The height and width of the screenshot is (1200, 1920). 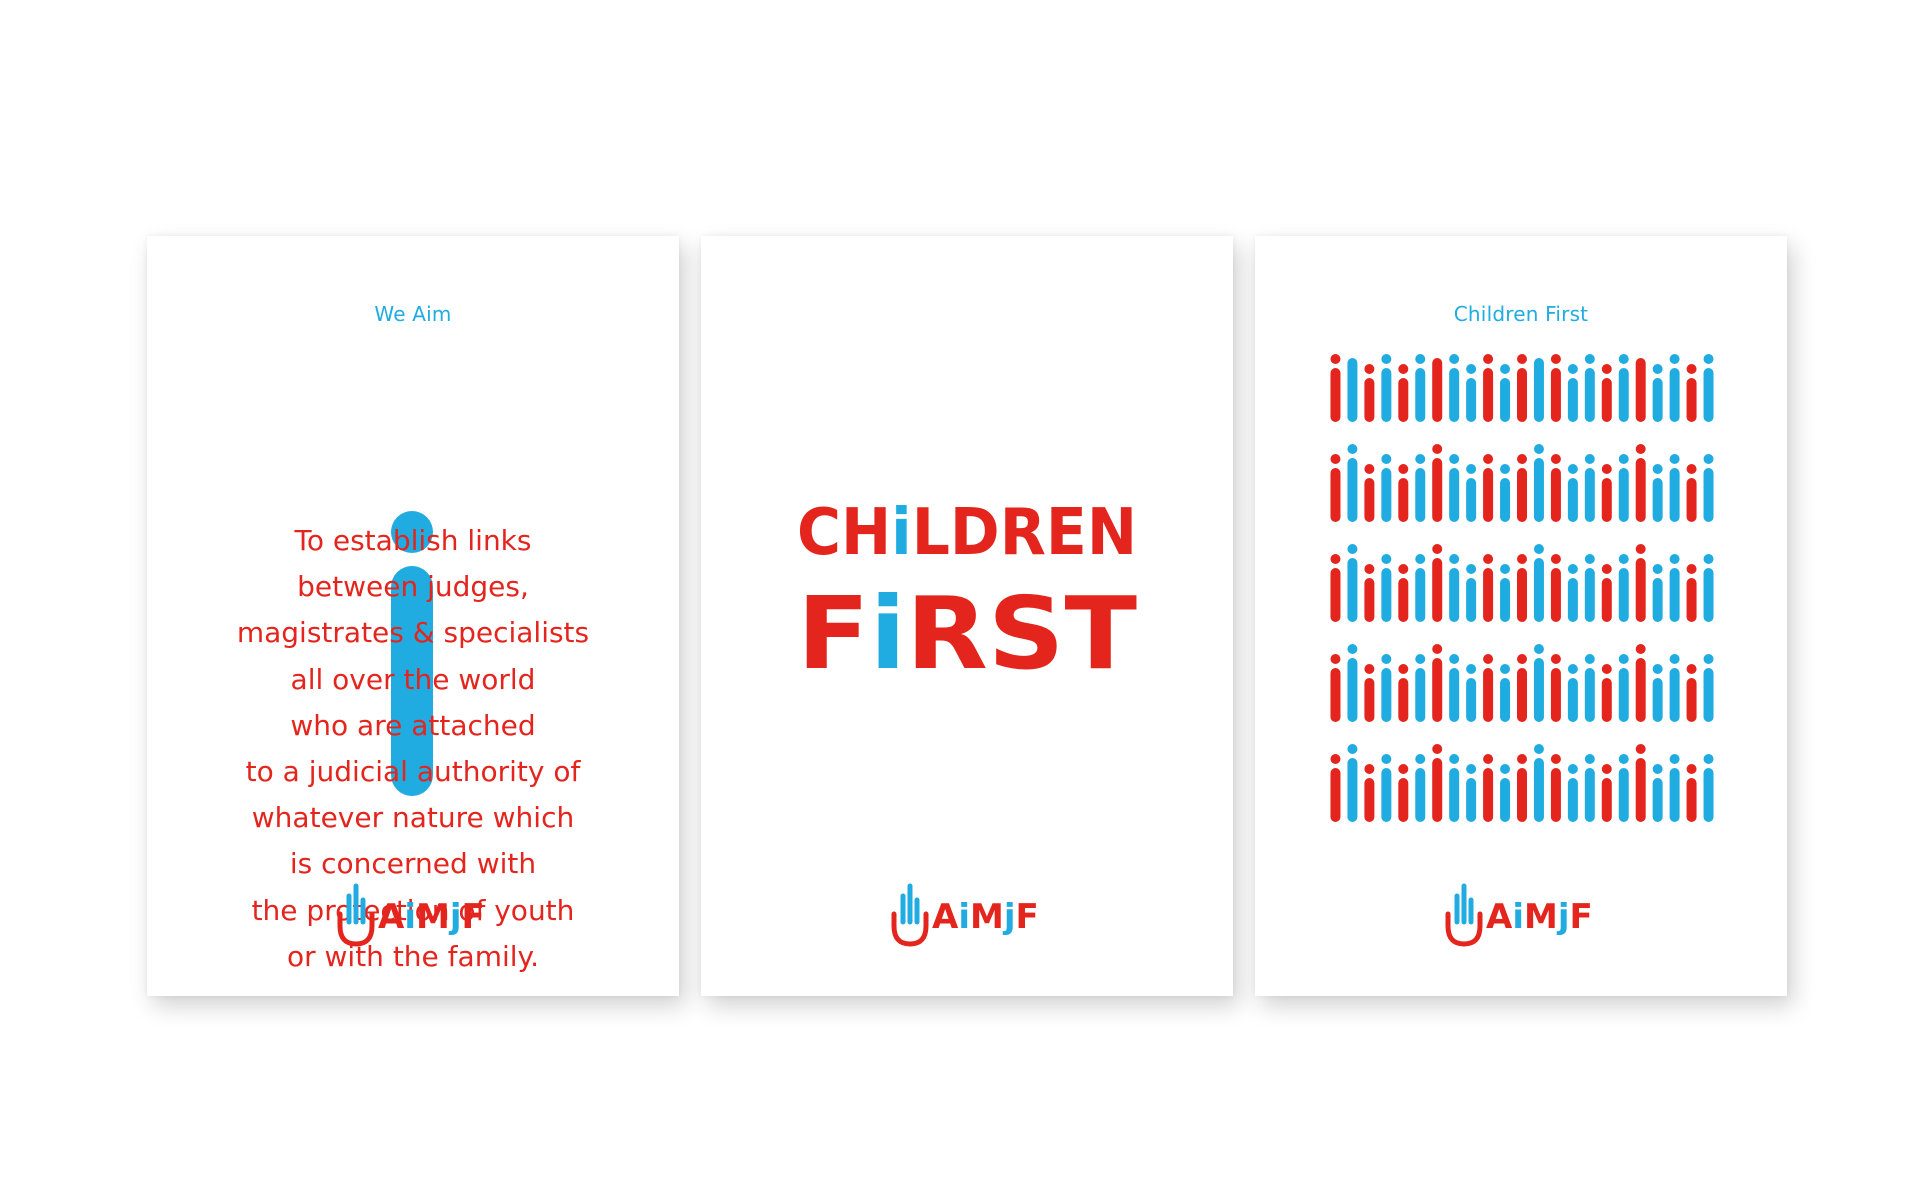 What do you see at coordinates (413, 772) in the screenshot?
I see `aim-line: to a judicial authority of` at bounding box center [413, 772].